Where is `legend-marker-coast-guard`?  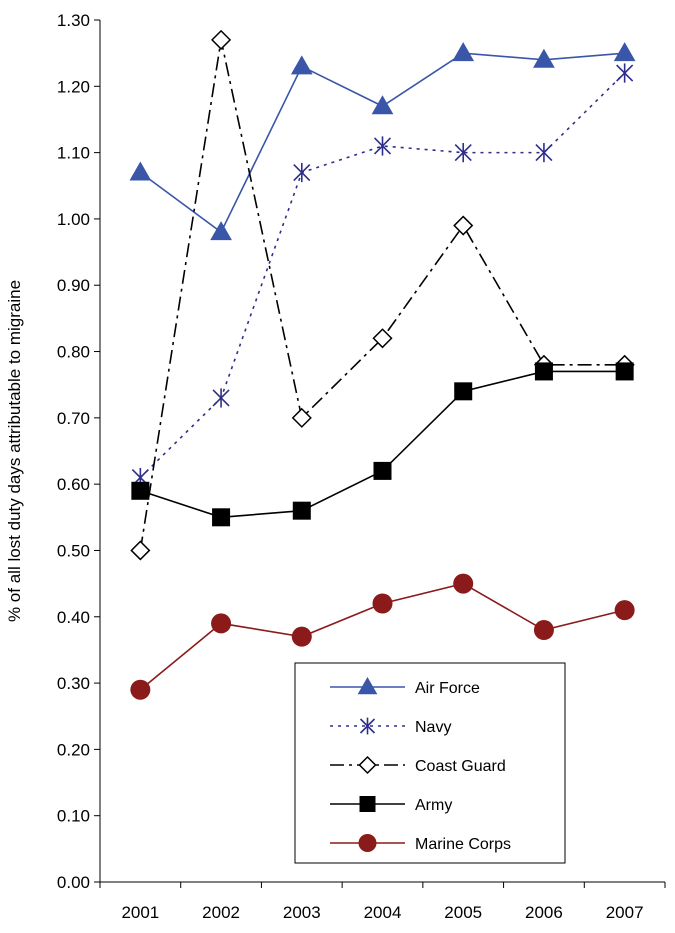
legend-marker-coast-guard is located at coordinates (367, 765).